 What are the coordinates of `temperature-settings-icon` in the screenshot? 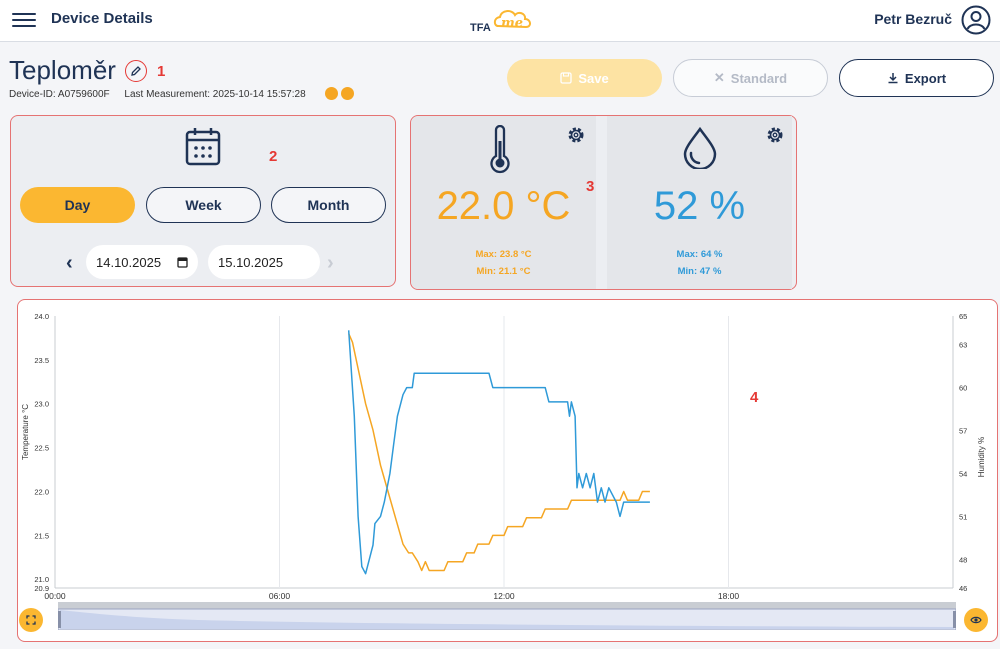 It's located at (576, 135).